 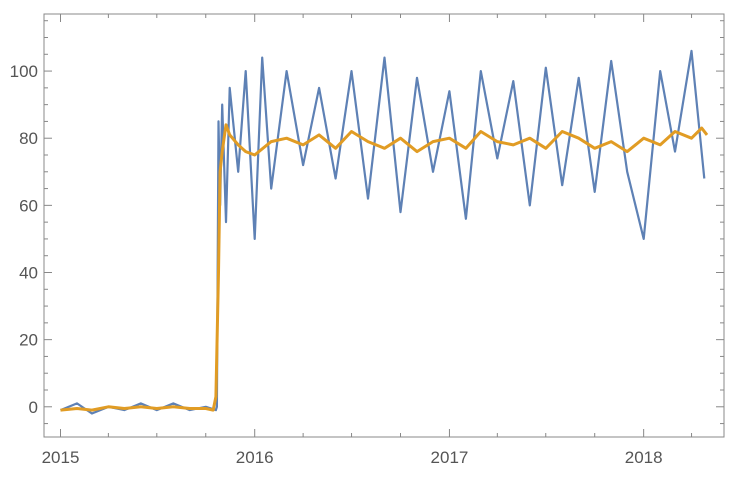 I want to click on y-tick-label: 80, so click(x=28, y=138).